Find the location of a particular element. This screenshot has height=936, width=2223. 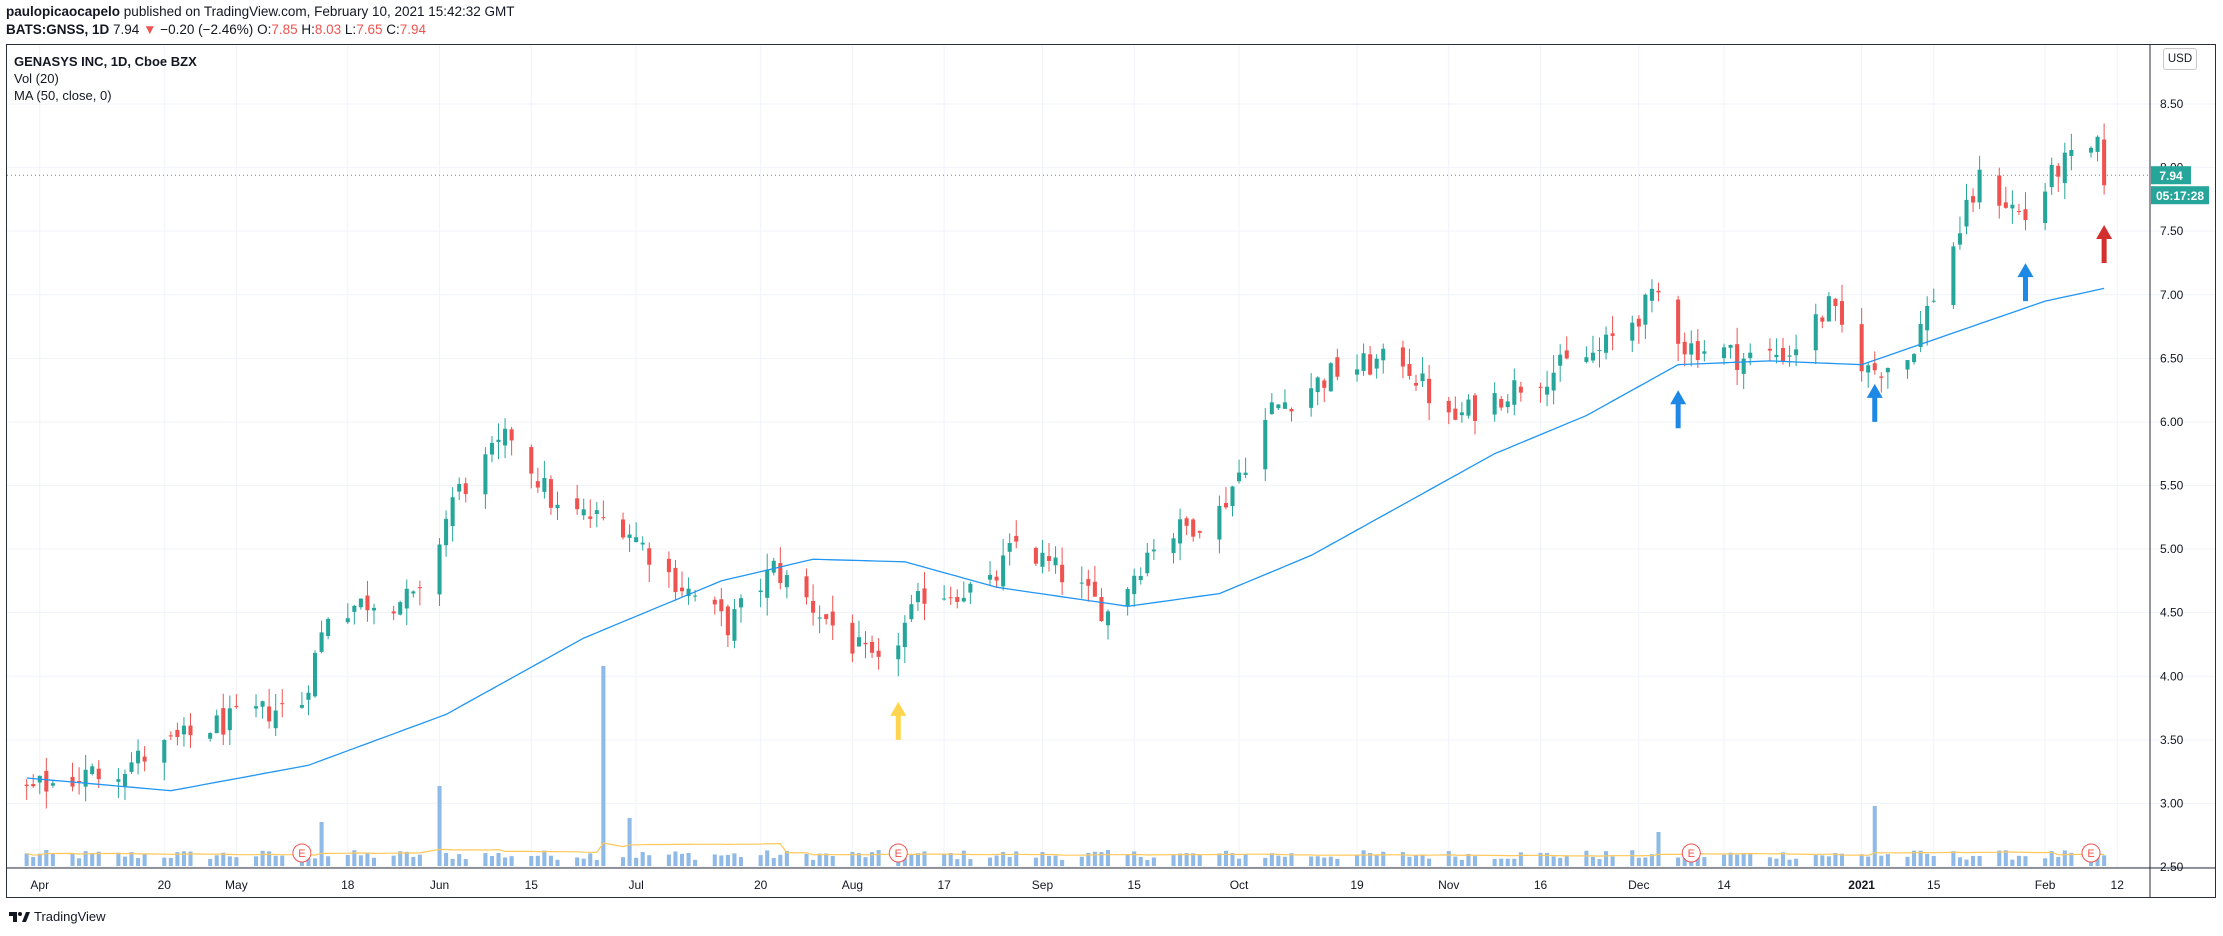

chart-legend-title: GENASYS INC, 1D, Cboe BZX is located at coordinates (105, 61).